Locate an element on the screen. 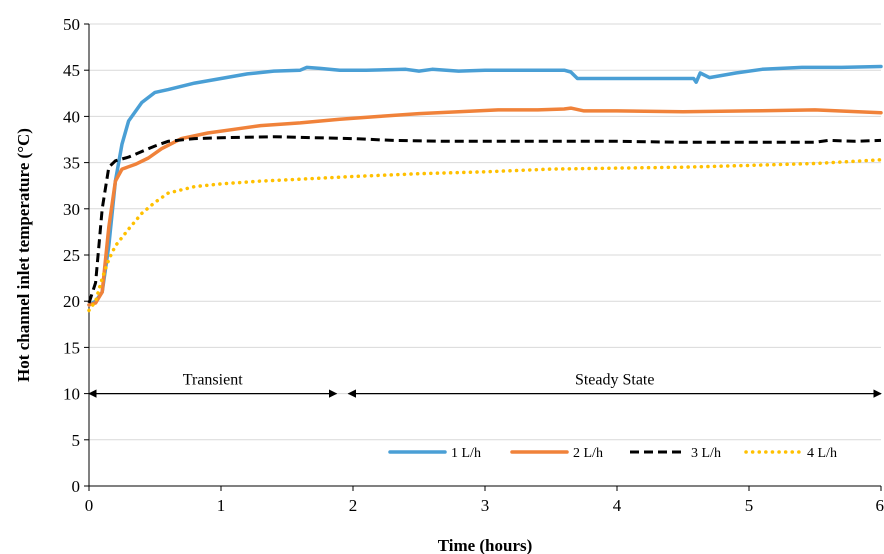 This screenshot has width=884, height=554. x-tick-labels: 0 1 2 3 4 5 6 is located at coordinates (484, 505).